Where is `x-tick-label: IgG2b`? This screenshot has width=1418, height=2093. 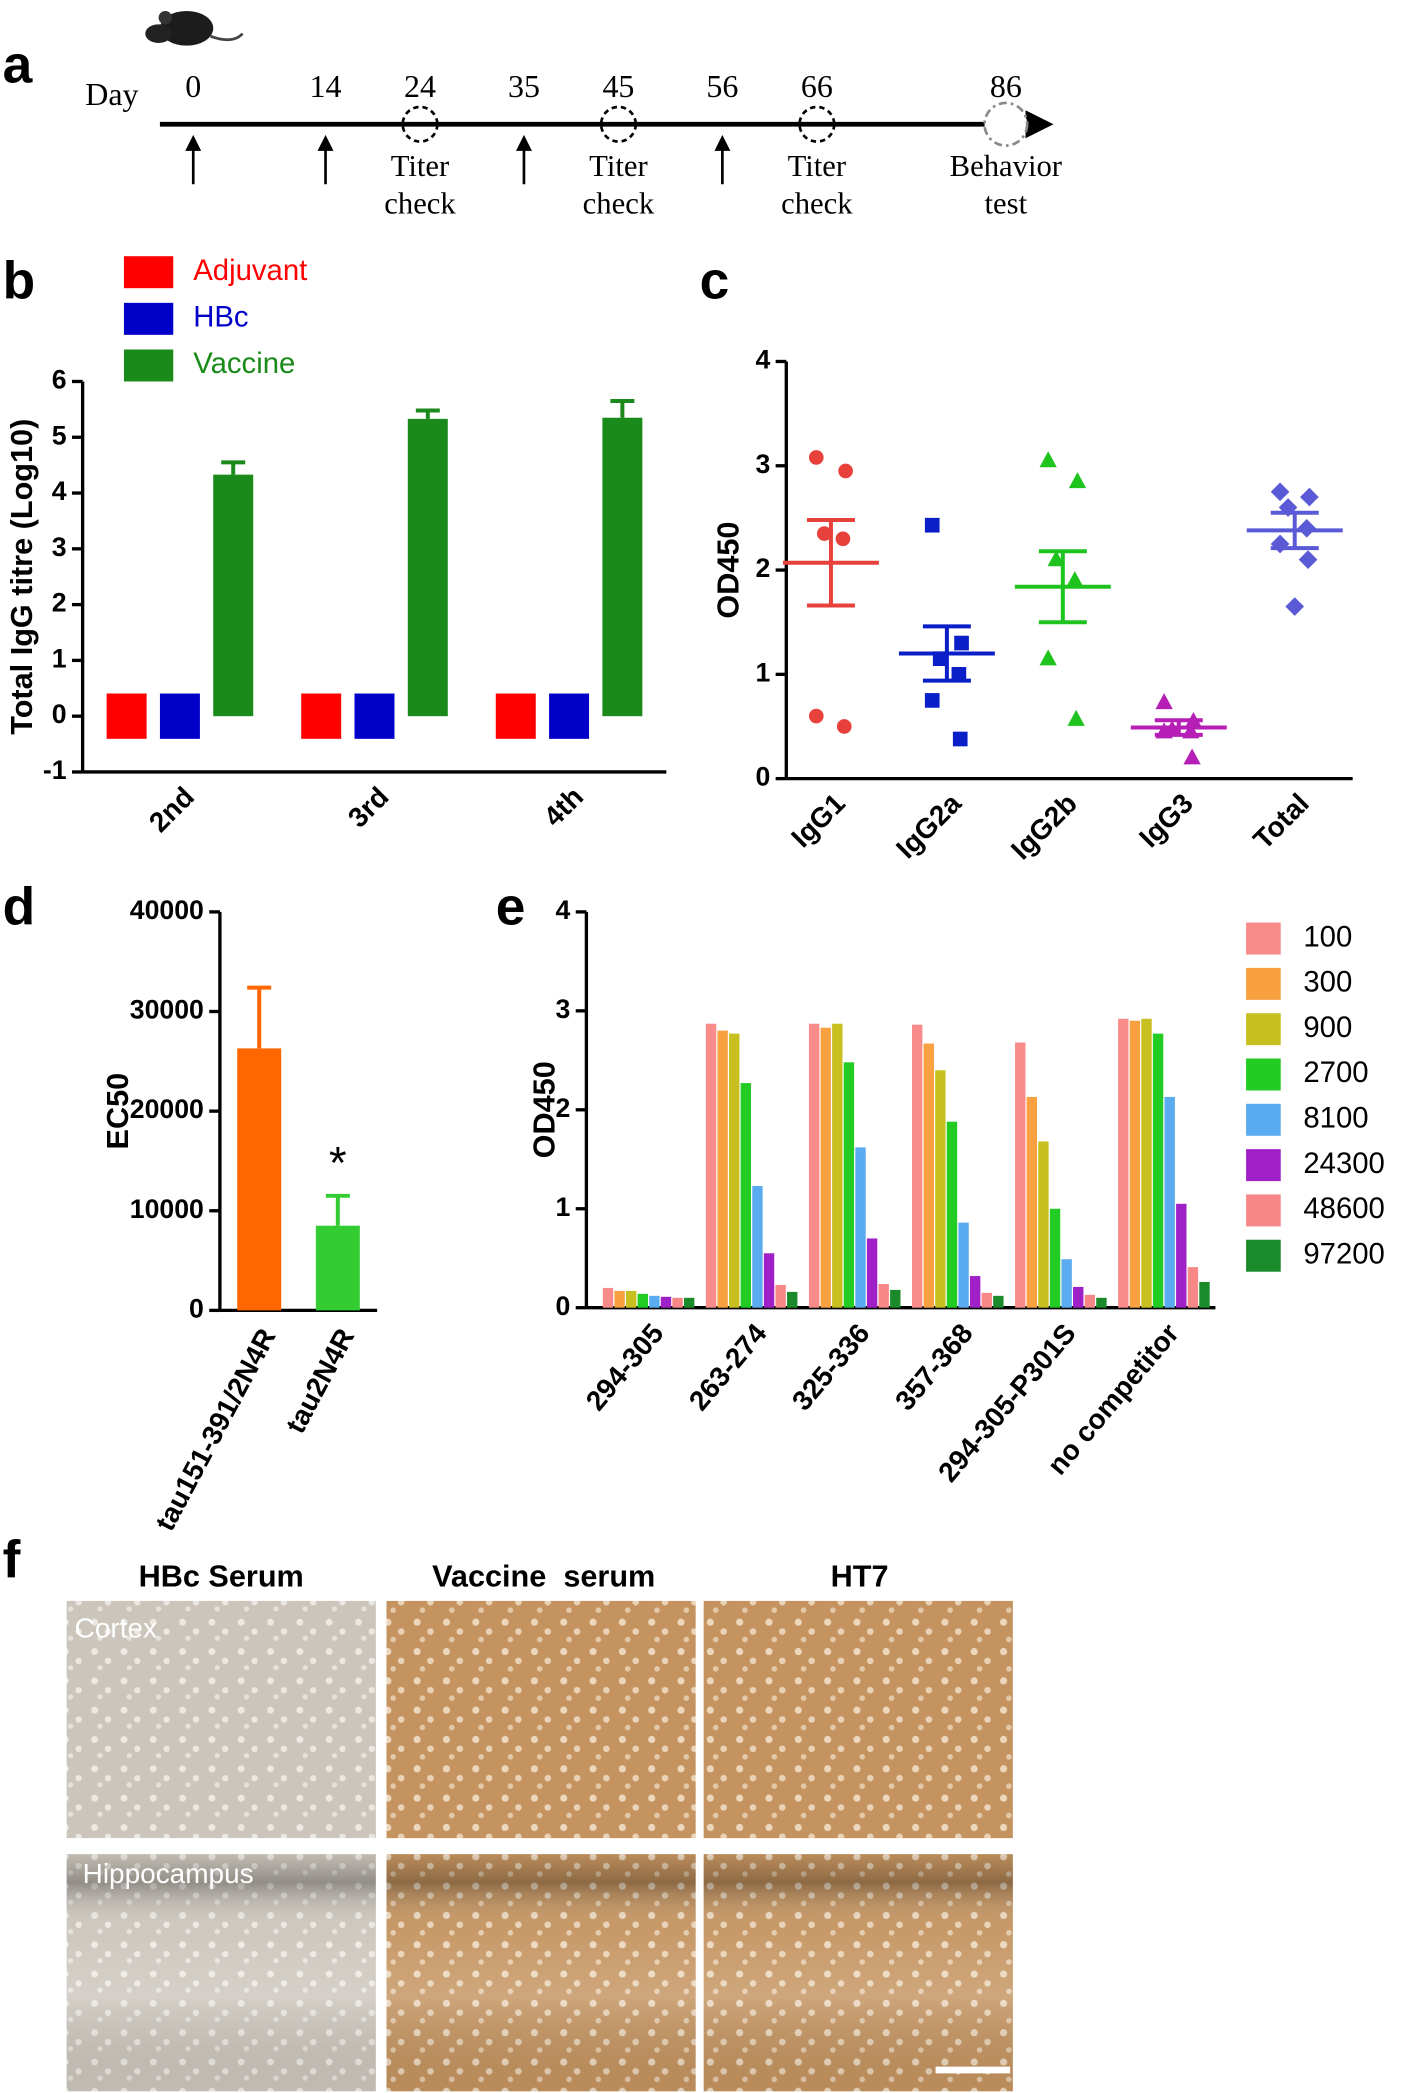 x-tick-label: IgG2b is located at coordinates (1044, 826).